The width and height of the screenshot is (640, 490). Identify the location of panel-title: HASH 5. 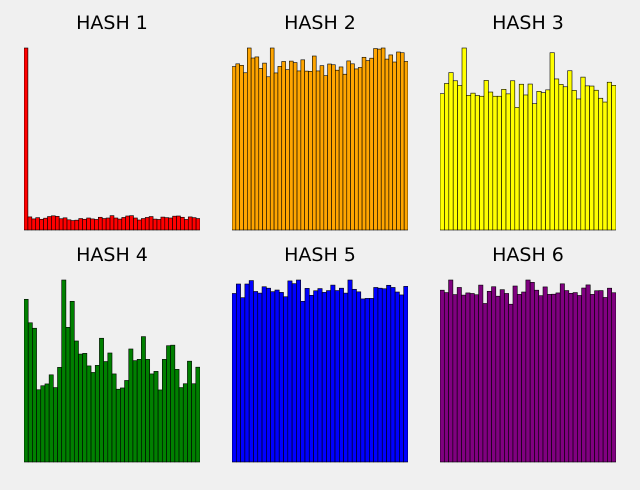
(320, 255).